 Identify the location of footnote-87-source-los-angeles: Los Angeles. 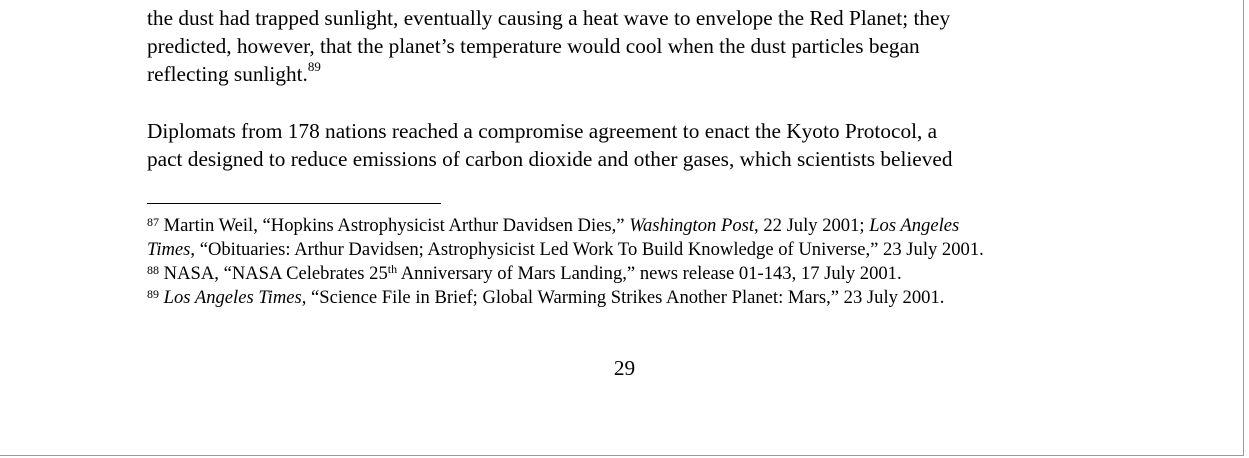
(914, 225).